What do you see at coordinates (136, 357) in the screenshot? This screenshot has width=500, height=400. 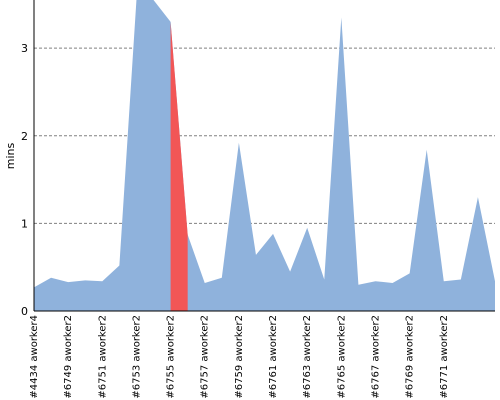 I see `x-tick-label: #6753 aworker2` at bounding box center [136, 357].